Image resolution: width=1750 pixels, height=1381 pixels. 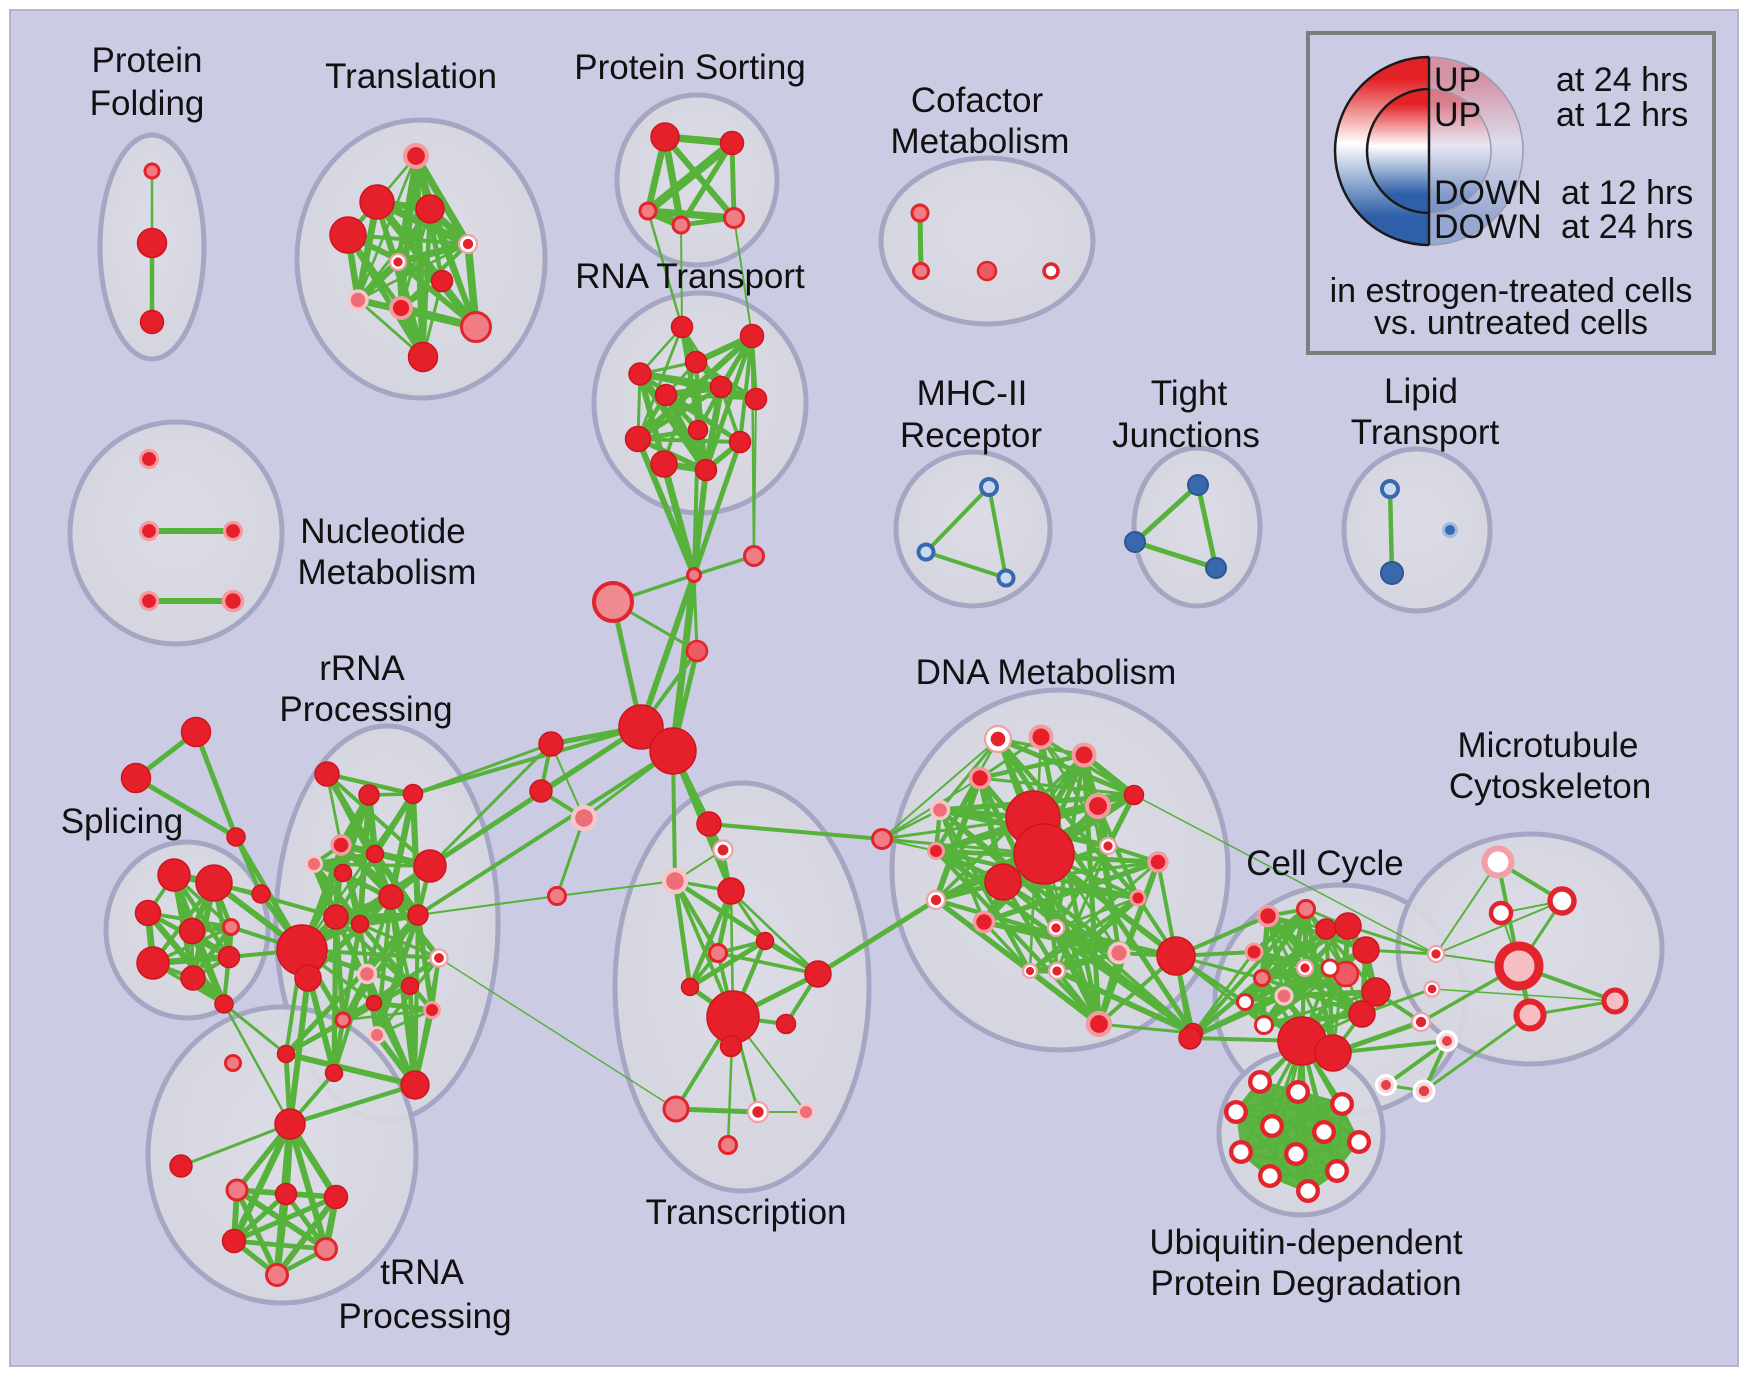 What do you see at coordinates (977, 100) in the screenshot?
I see `svg-text: Cofactor` at bounding box center [977, 100].